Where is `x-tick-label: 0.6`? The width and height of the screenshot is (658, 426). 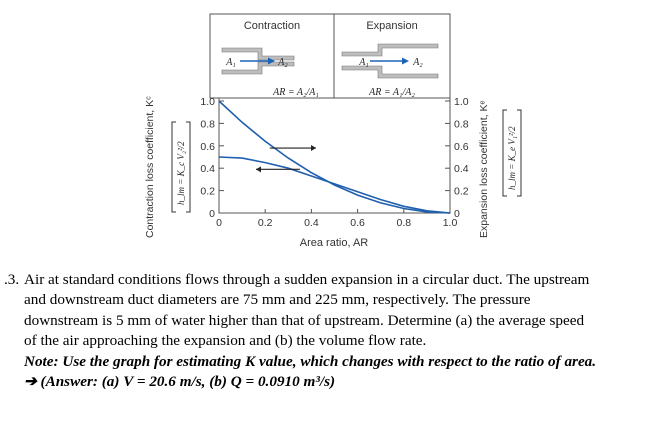
x-tick-label: 0.6 is located at coordinates (357, 223).